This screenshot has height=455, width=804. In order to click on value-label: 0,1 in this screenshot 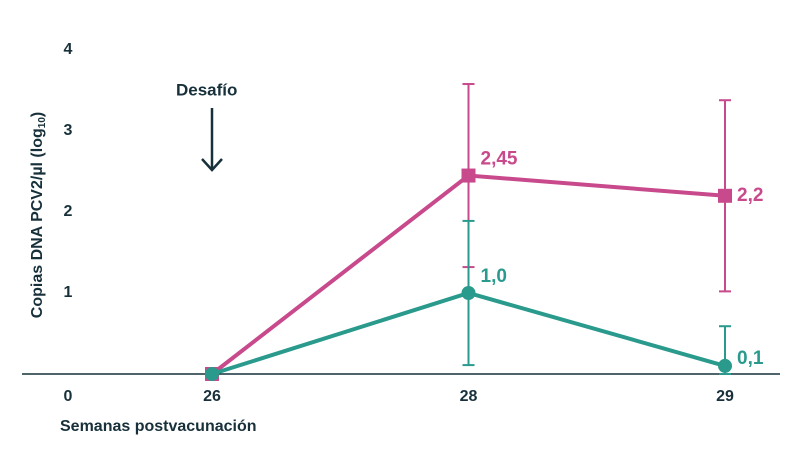, I will do `click(750, 358)`.